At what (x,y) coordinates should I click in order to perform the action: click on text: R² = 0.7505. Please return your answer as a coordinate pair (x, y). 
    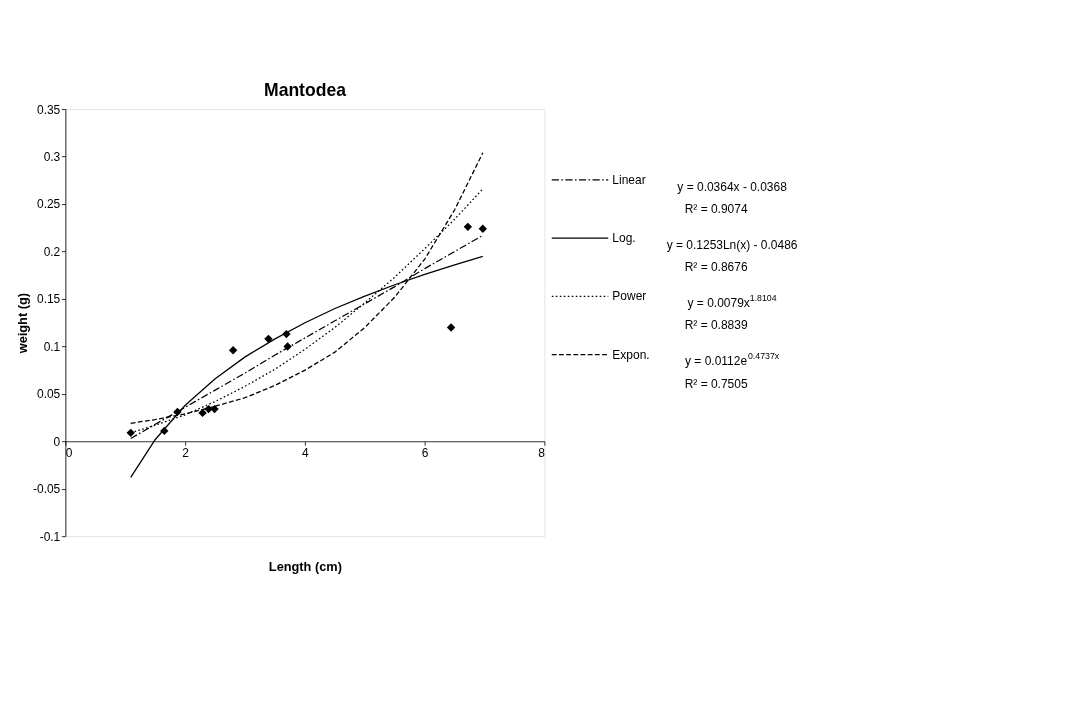
    Looking at the image, I should click on (716, 383).